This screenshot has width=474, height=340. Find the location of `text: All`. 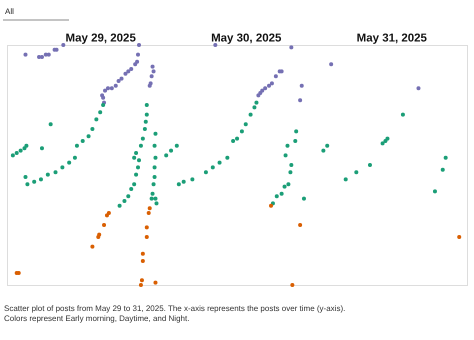

text: All is located at coordinates (9, 11).